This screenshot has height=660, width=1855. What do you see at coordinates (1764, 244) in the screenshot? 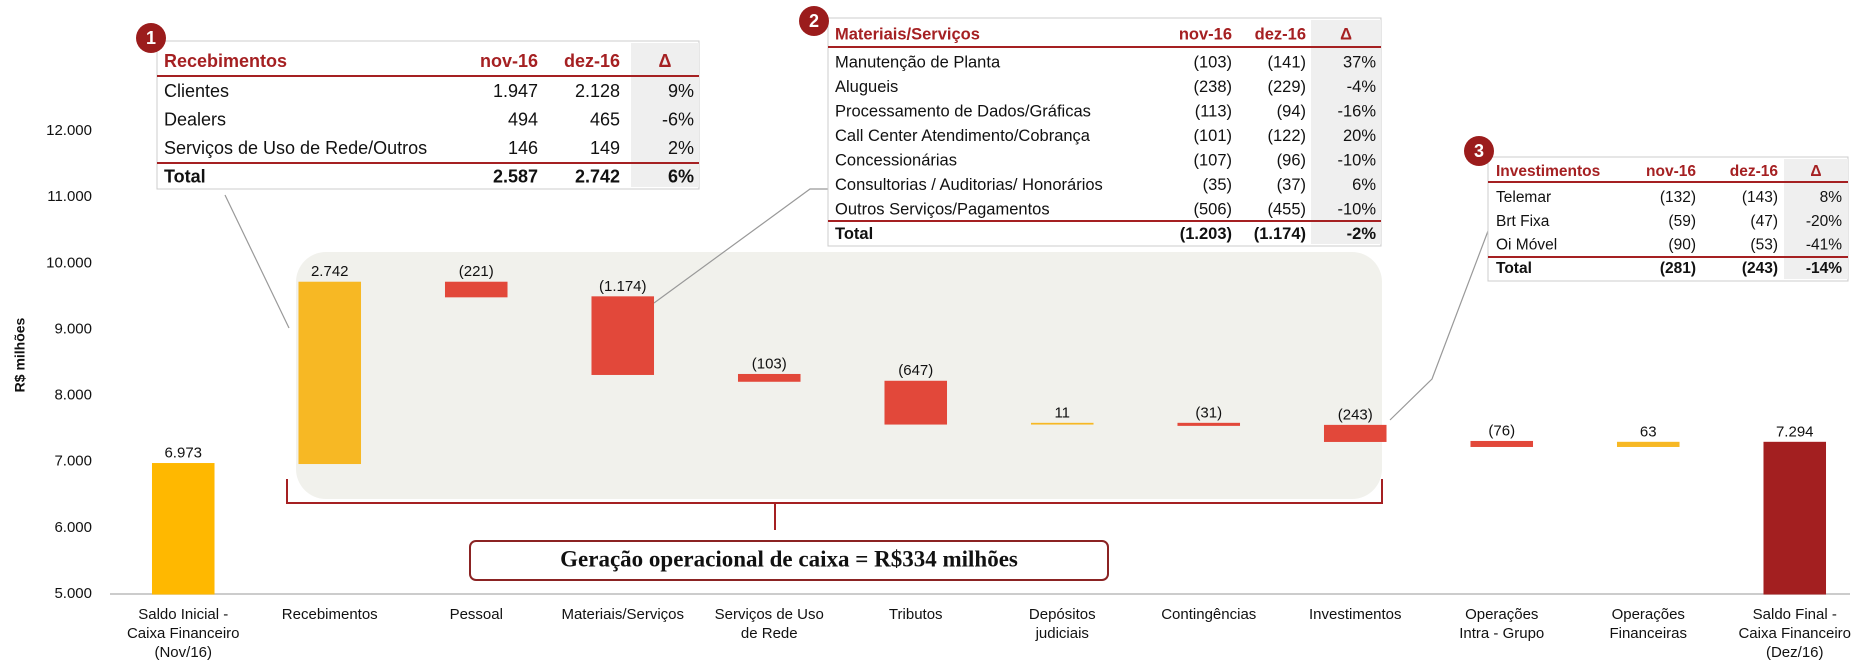
I see `table-cell: (53)` at bounding box center [1764, 244].